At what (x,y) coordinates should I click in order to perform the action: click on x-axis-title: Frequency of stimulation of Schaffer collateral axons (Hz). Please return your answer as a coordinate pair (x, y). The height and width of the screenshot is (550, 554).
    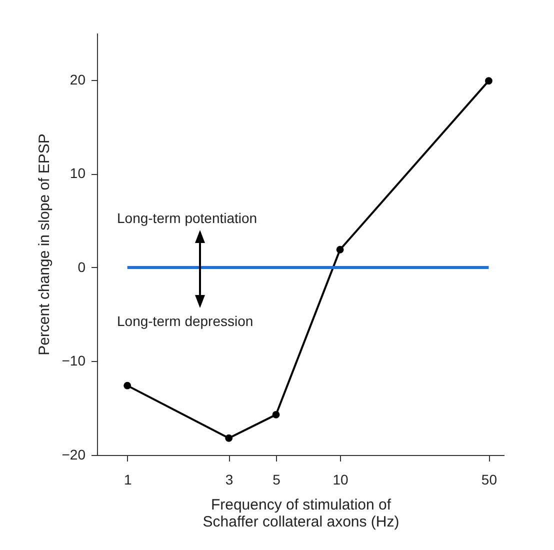
    Looking at the image, I should click on (301, 513).